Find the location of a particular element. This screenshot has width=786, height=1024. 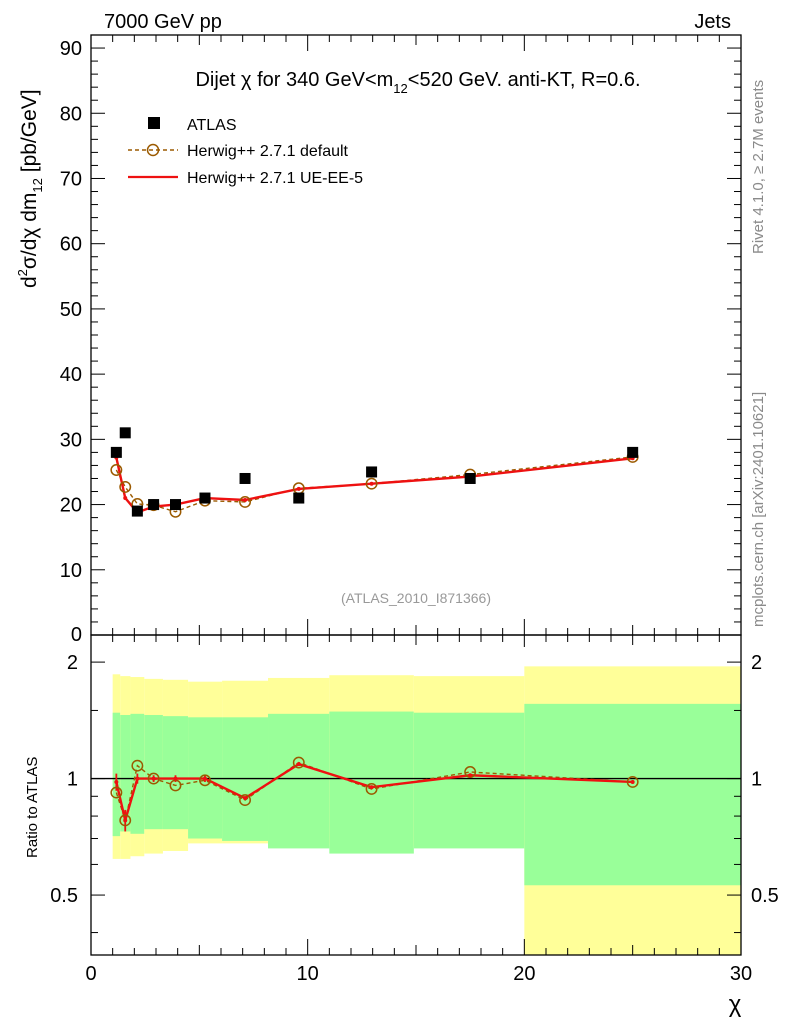

legend-marker-default is located at coordinates (153, 150).